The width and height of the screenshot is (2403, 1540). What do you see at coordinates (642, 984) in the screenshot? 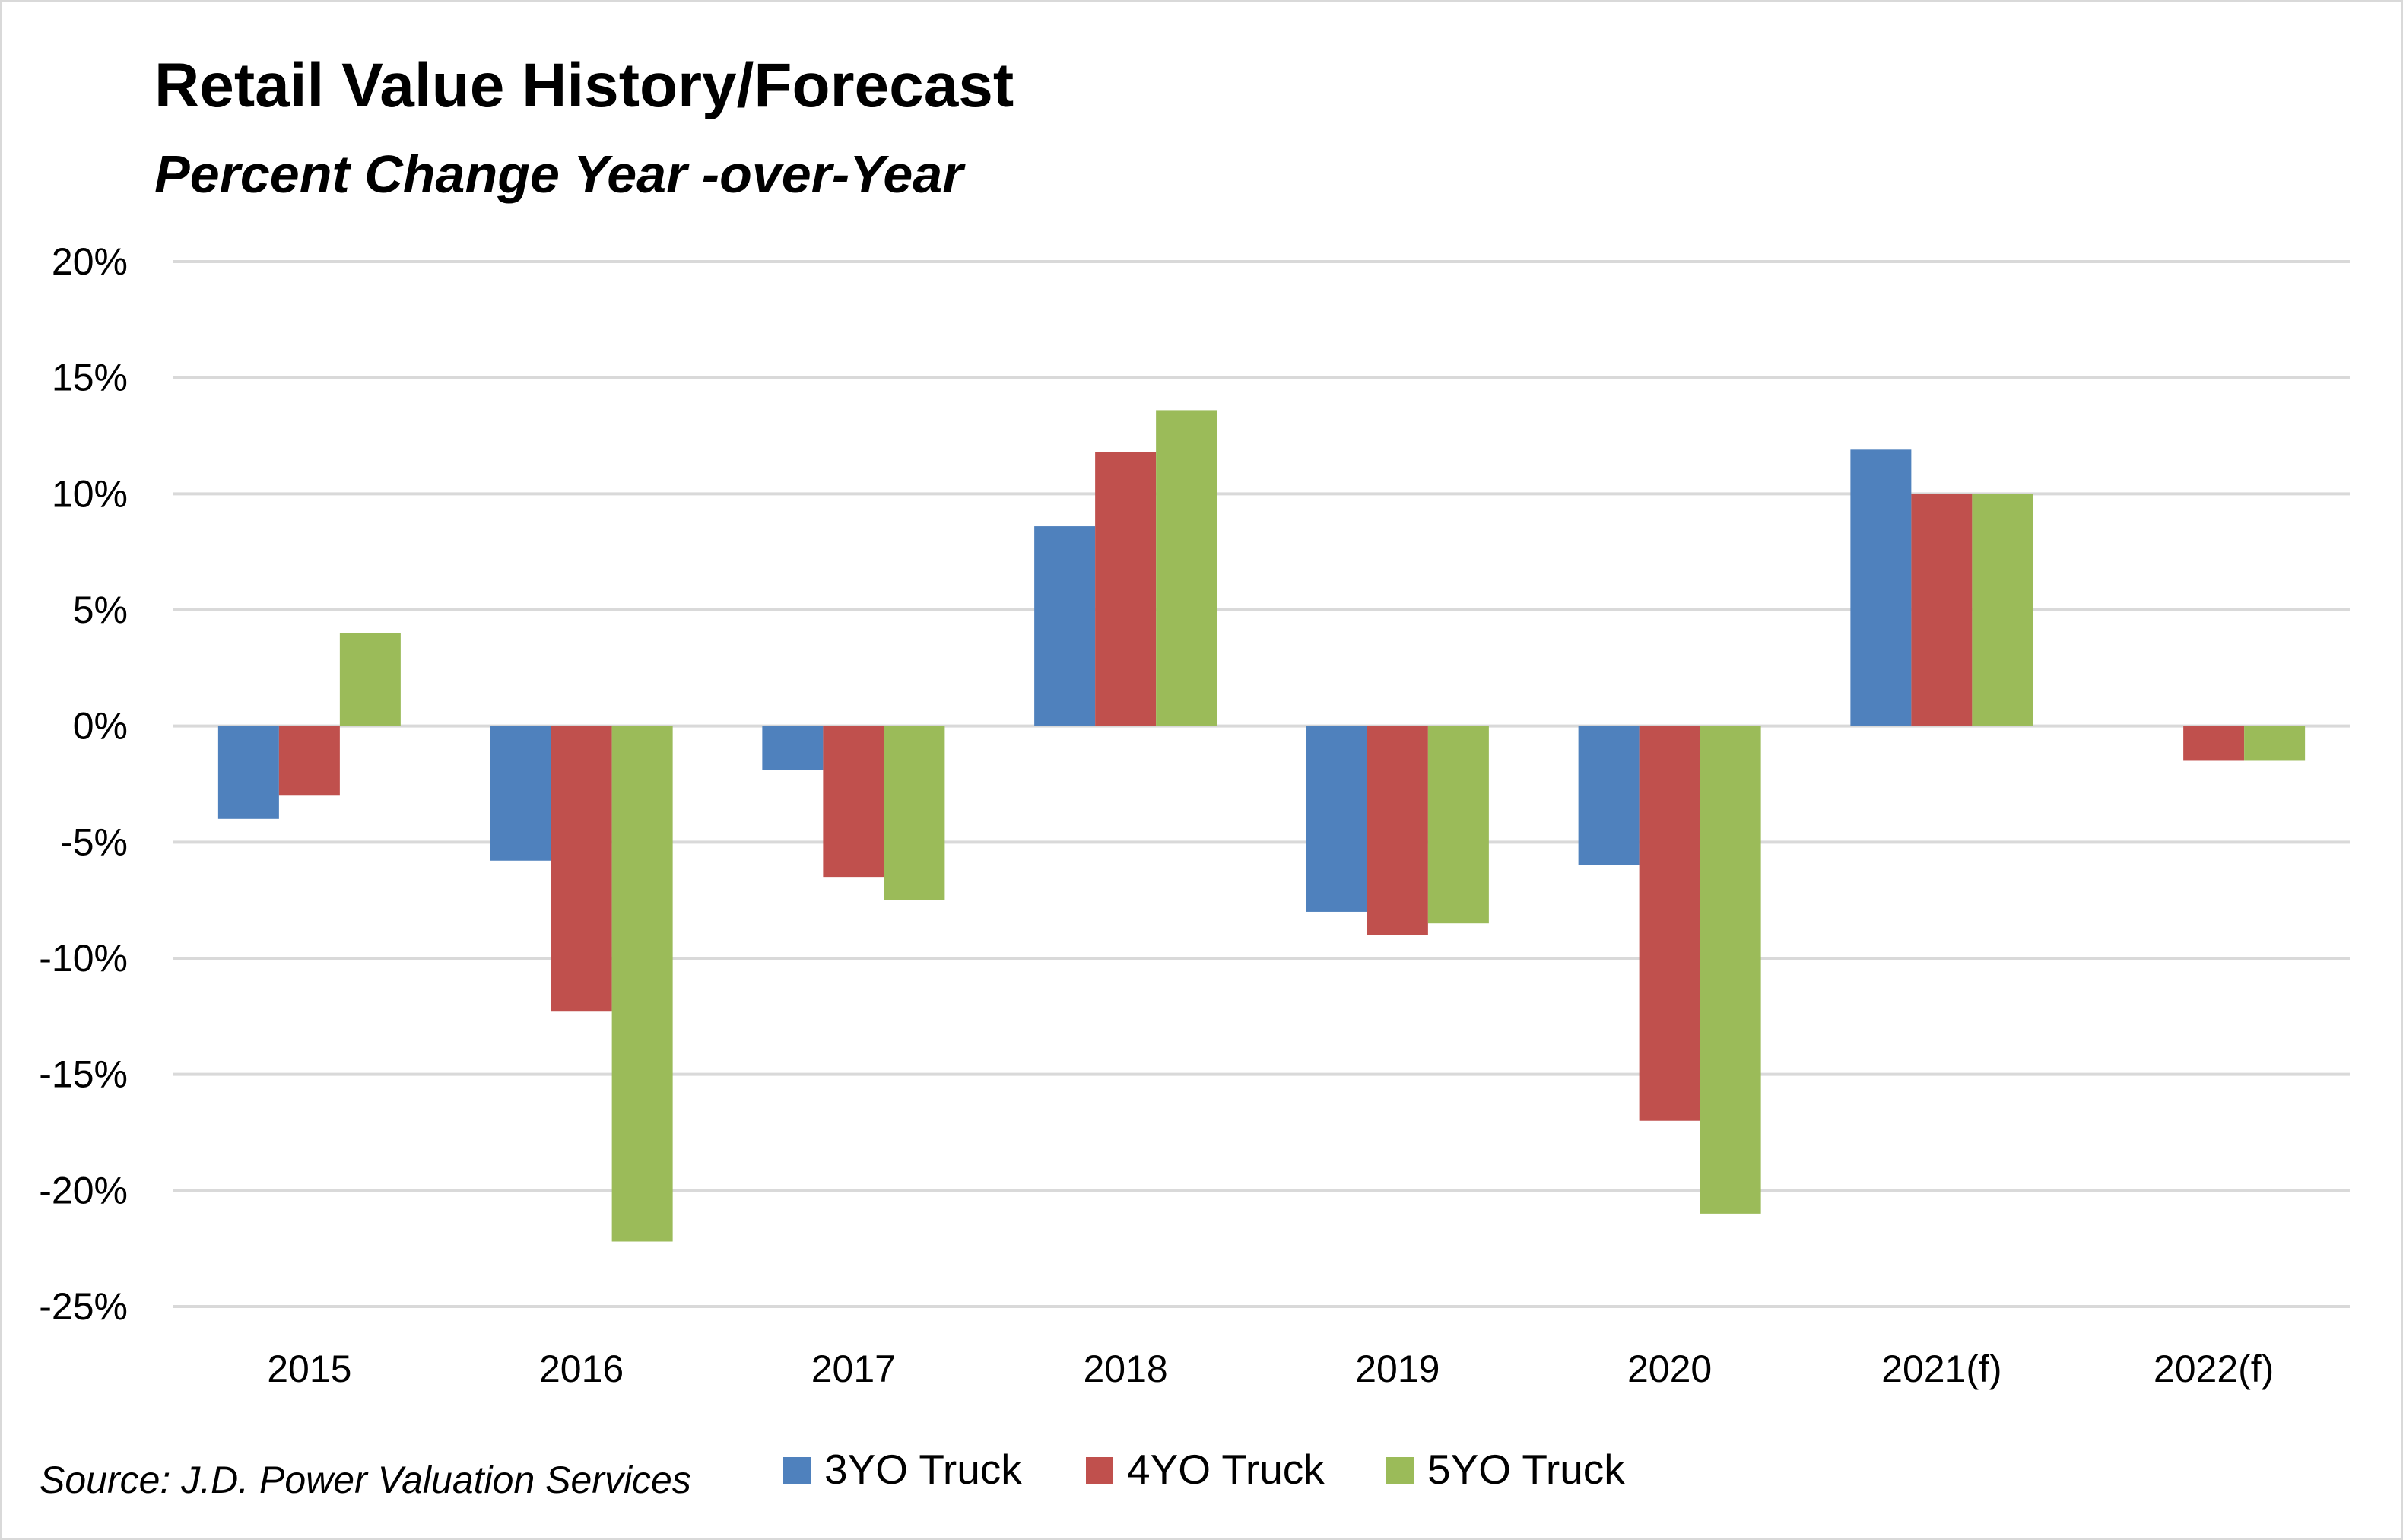
I see `bar-5yo-truck-2016` at bounding box center [642, 984].